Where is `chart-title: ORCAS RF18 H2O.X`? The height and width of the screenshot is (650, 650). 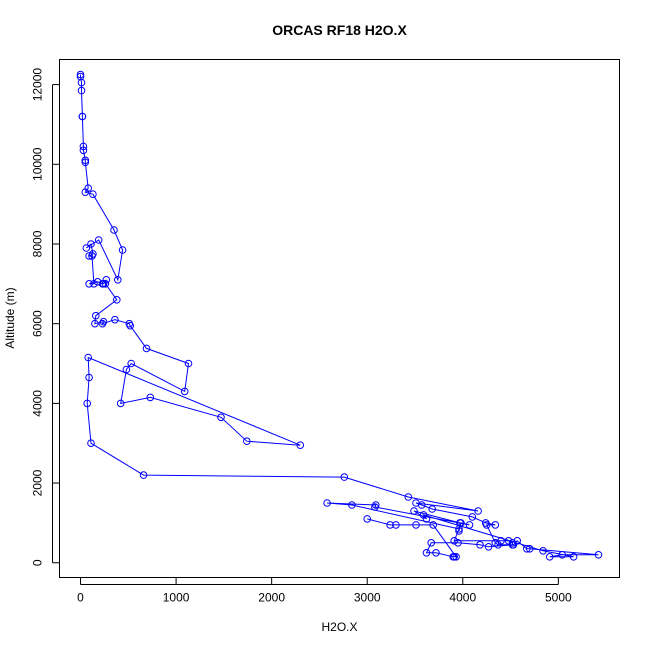 chart-title: ORCAS RF18 H2O.X is located at coordinates (339, 30).